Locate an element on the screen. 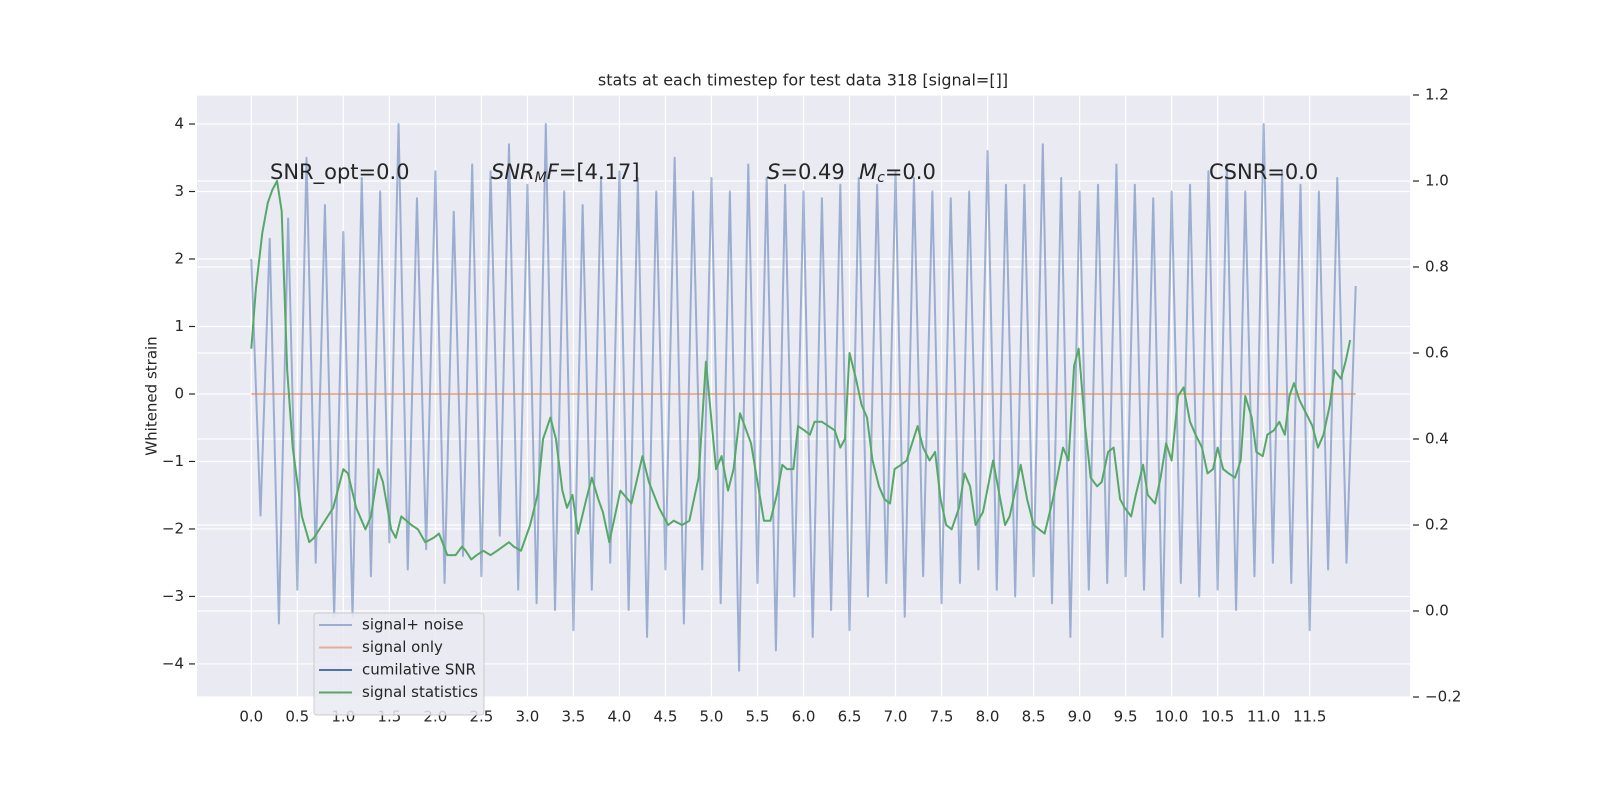 This screenshot has height=800, width=1600. annotation: Mc=0.0 is located at coordinates (897, 173).